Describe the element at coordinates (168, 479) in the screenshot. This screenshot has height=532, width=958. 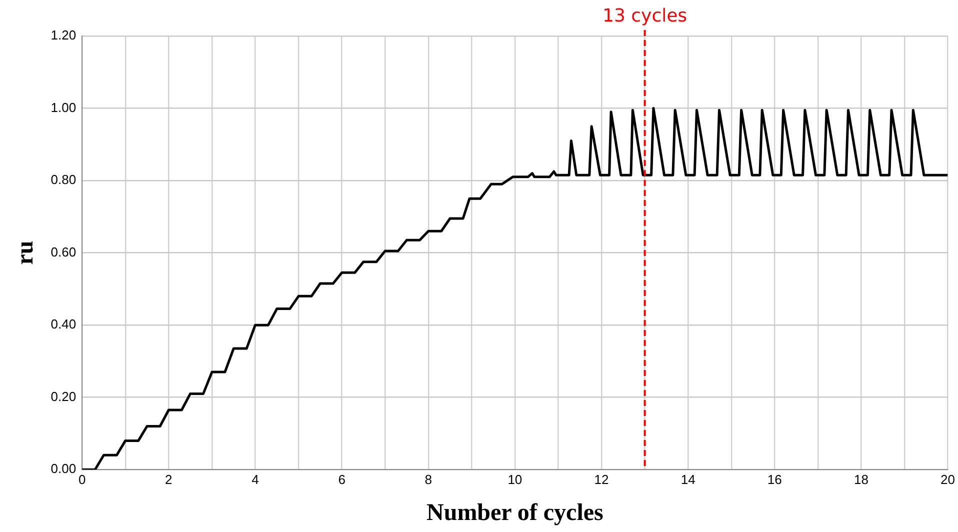
I see `x-tick-label: 2` at that location.